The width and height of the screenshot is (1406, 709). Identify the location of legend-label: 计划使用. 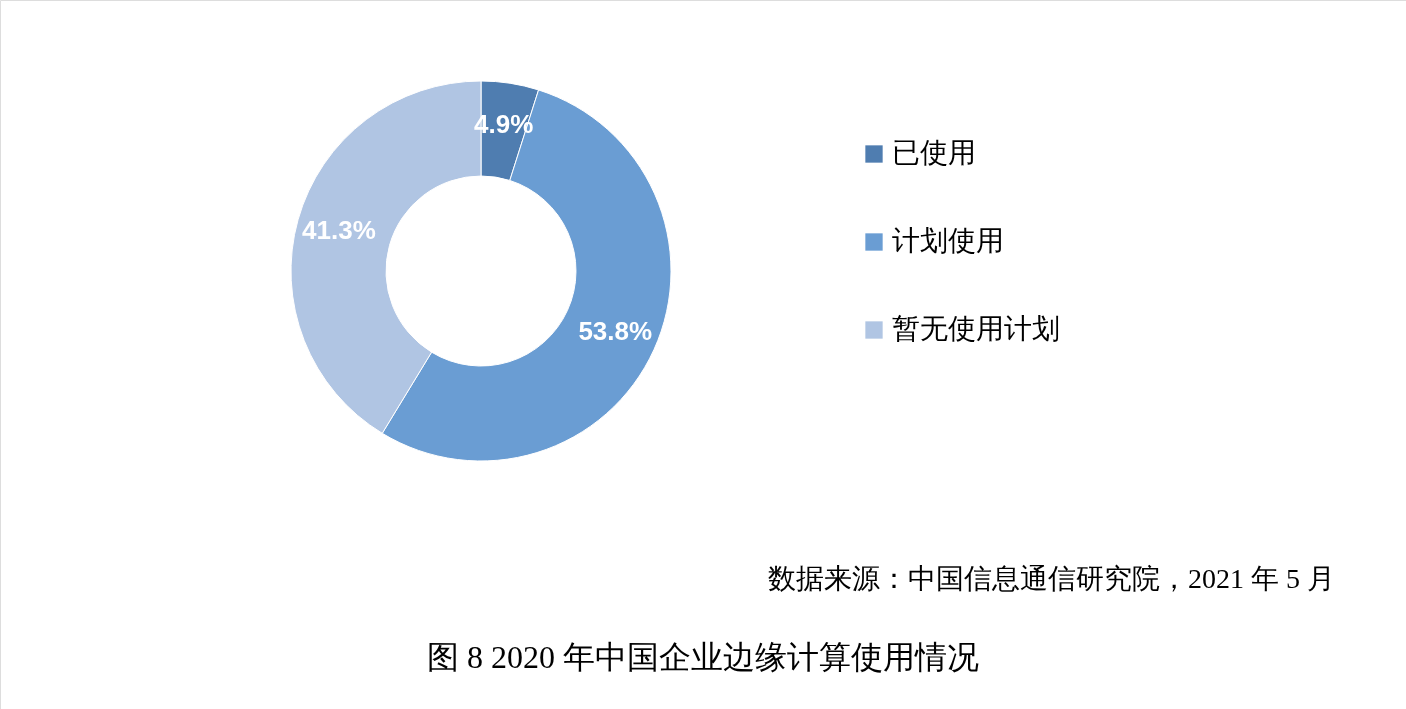
(948, 240).